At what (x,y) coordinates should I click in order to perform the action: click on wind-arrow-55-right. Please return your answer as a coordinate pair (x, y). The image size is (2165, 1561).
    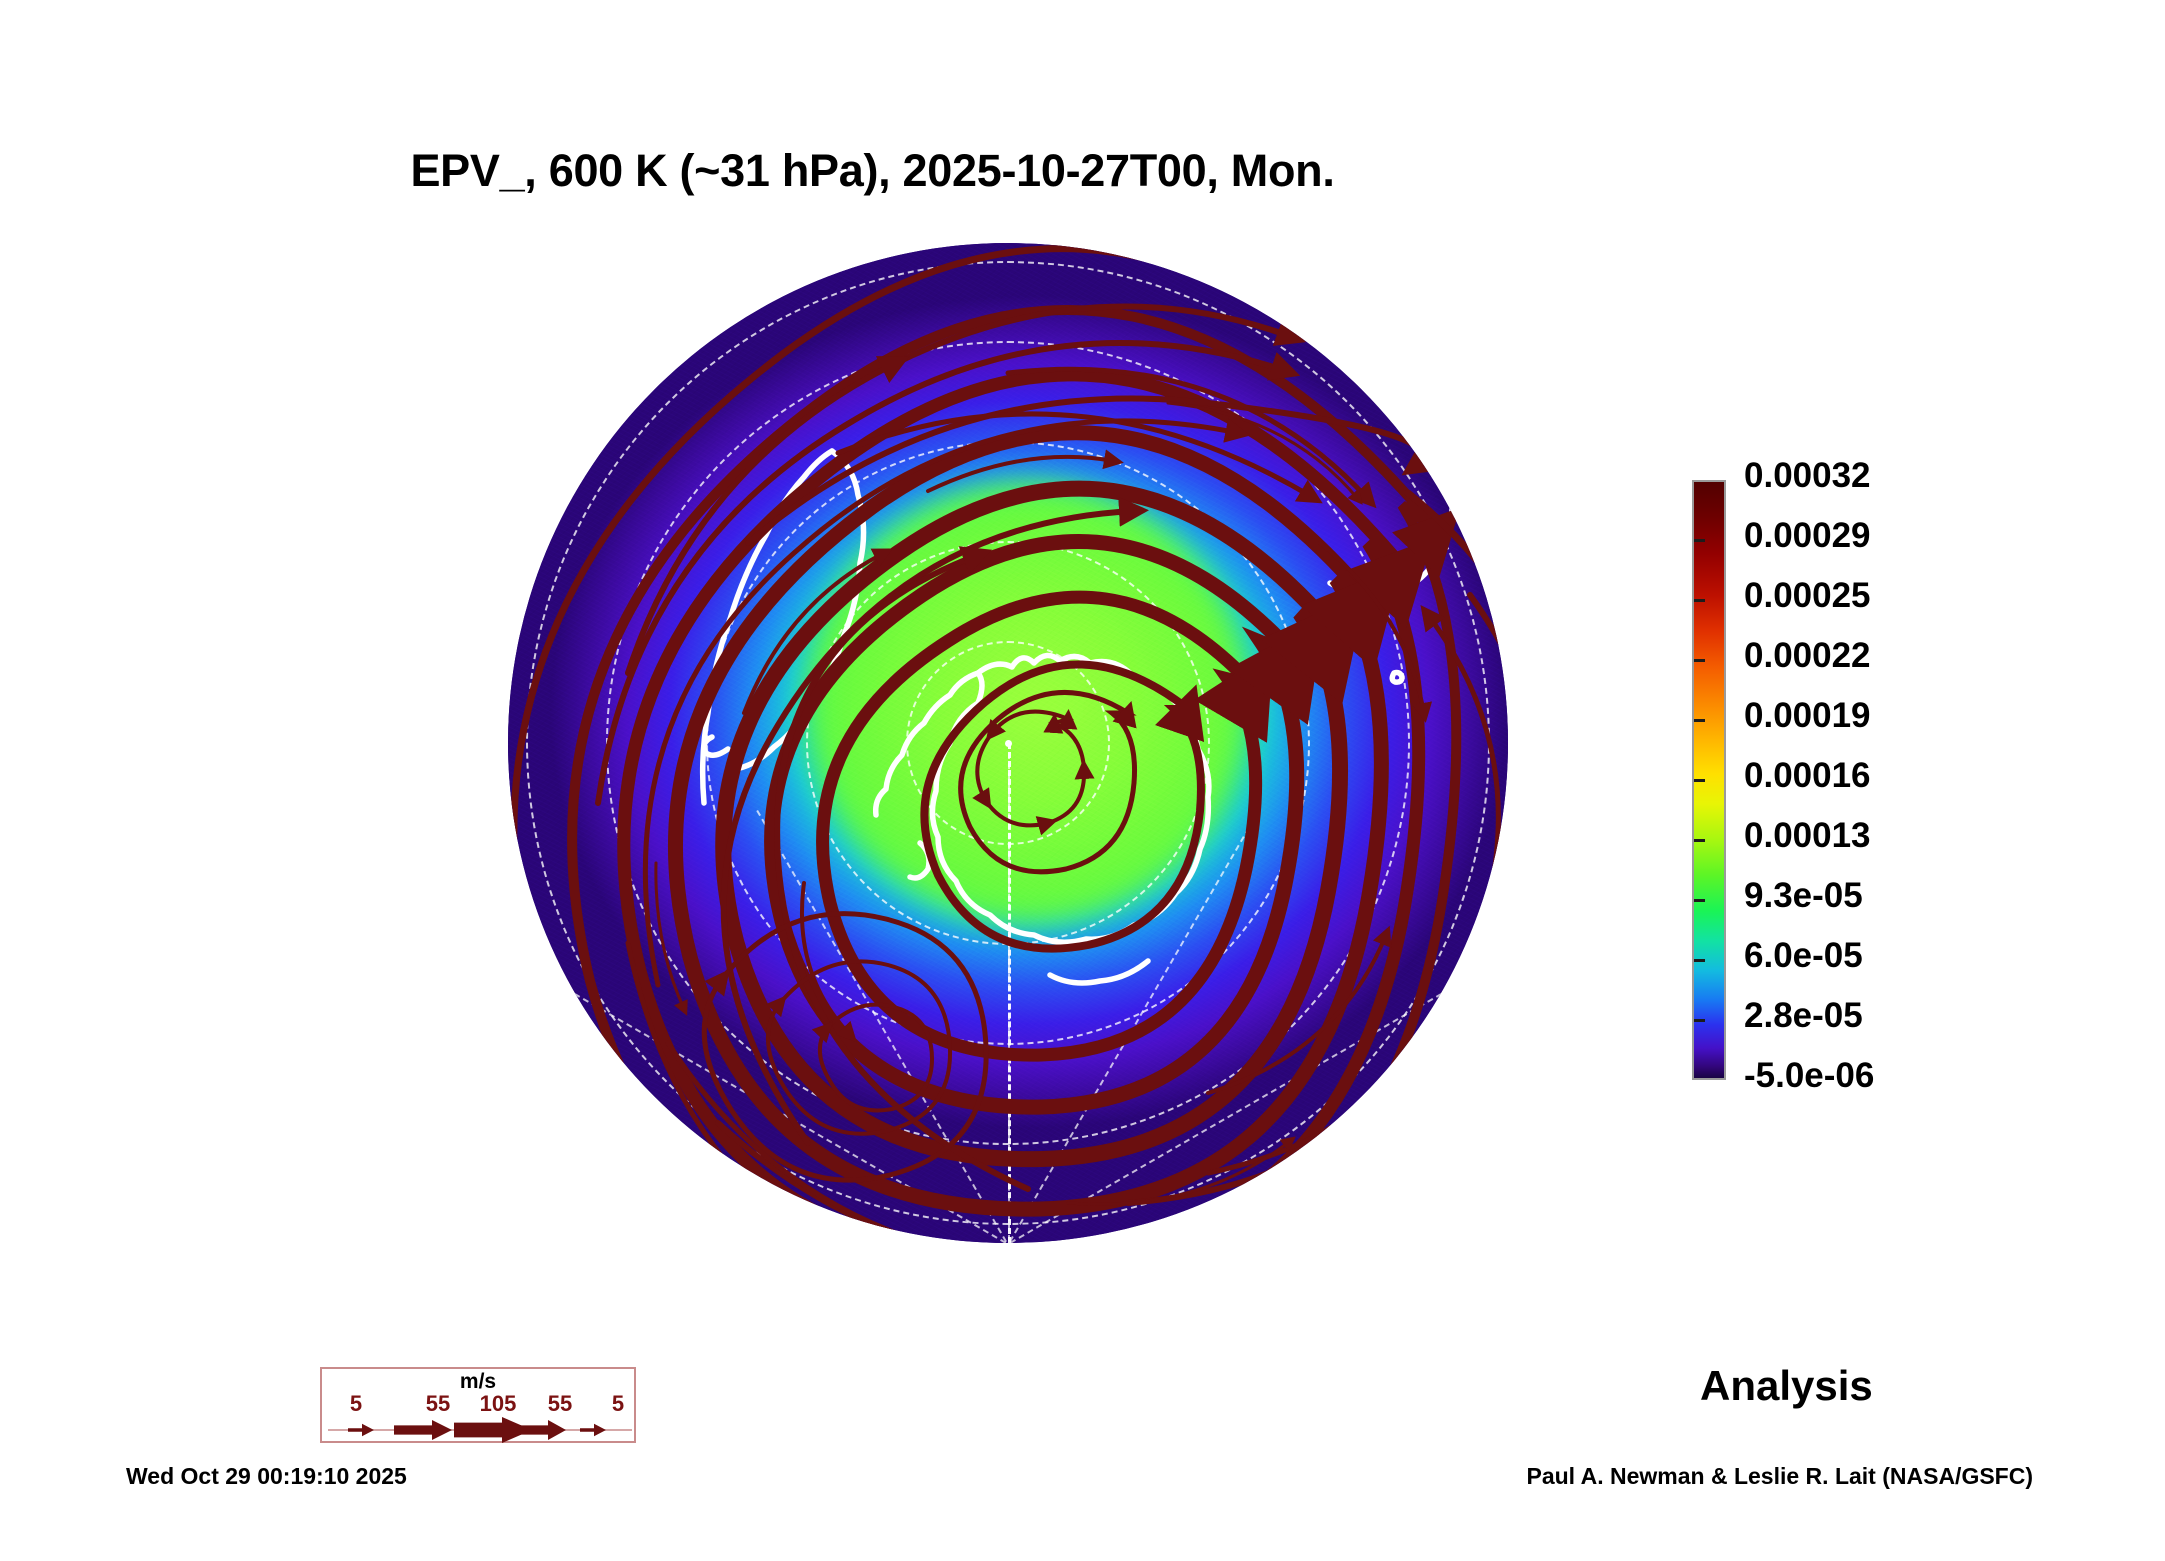
    Looking at the image, I should click on (538, 1430).